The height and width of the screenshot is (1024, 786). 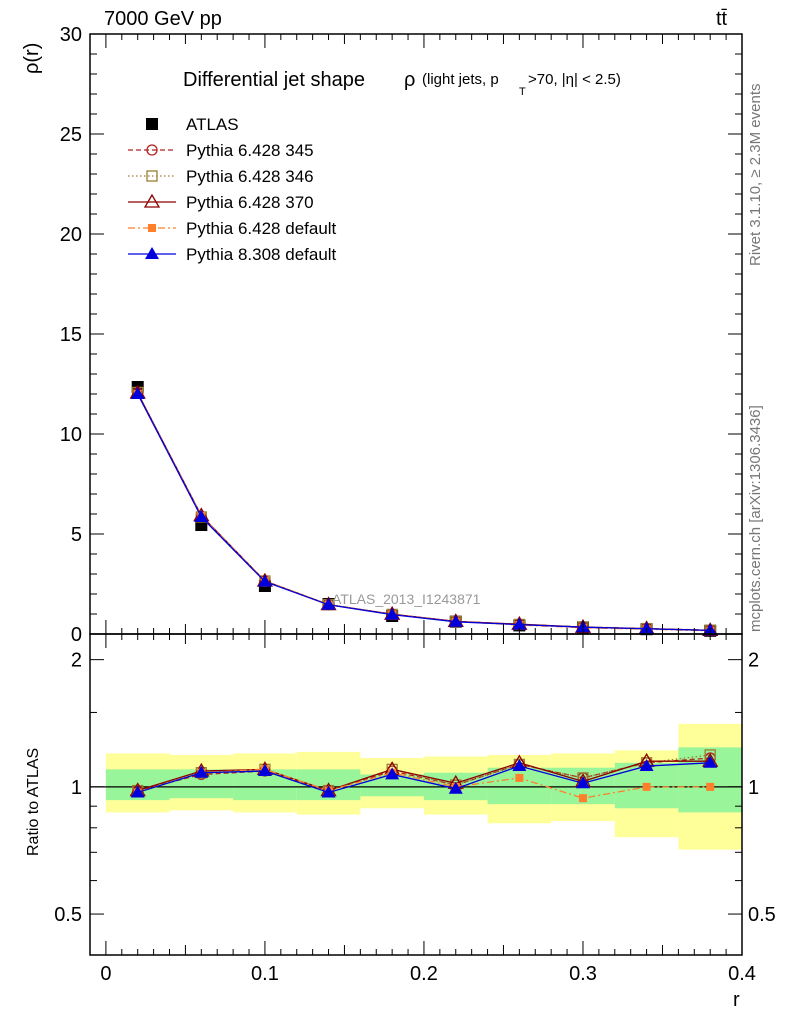 I want to click on legend-label-p6def: Pythia 6.428 default, so click(x=261, y=228).